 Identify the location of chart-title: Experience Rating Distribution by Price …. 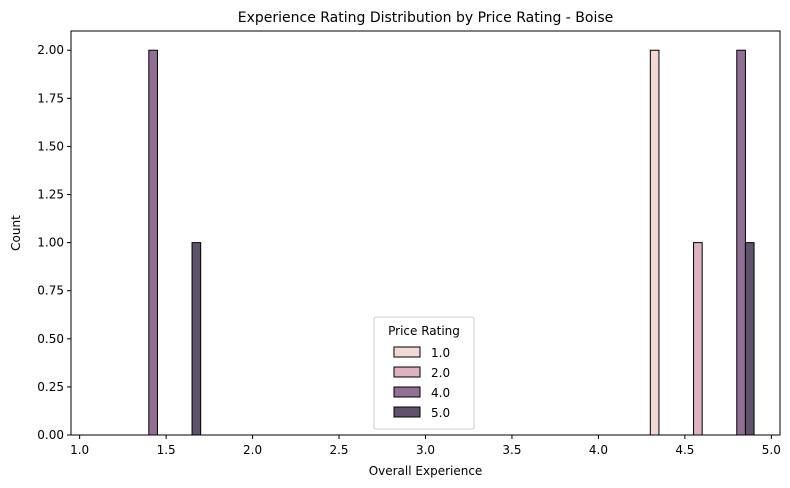
(426, 18).